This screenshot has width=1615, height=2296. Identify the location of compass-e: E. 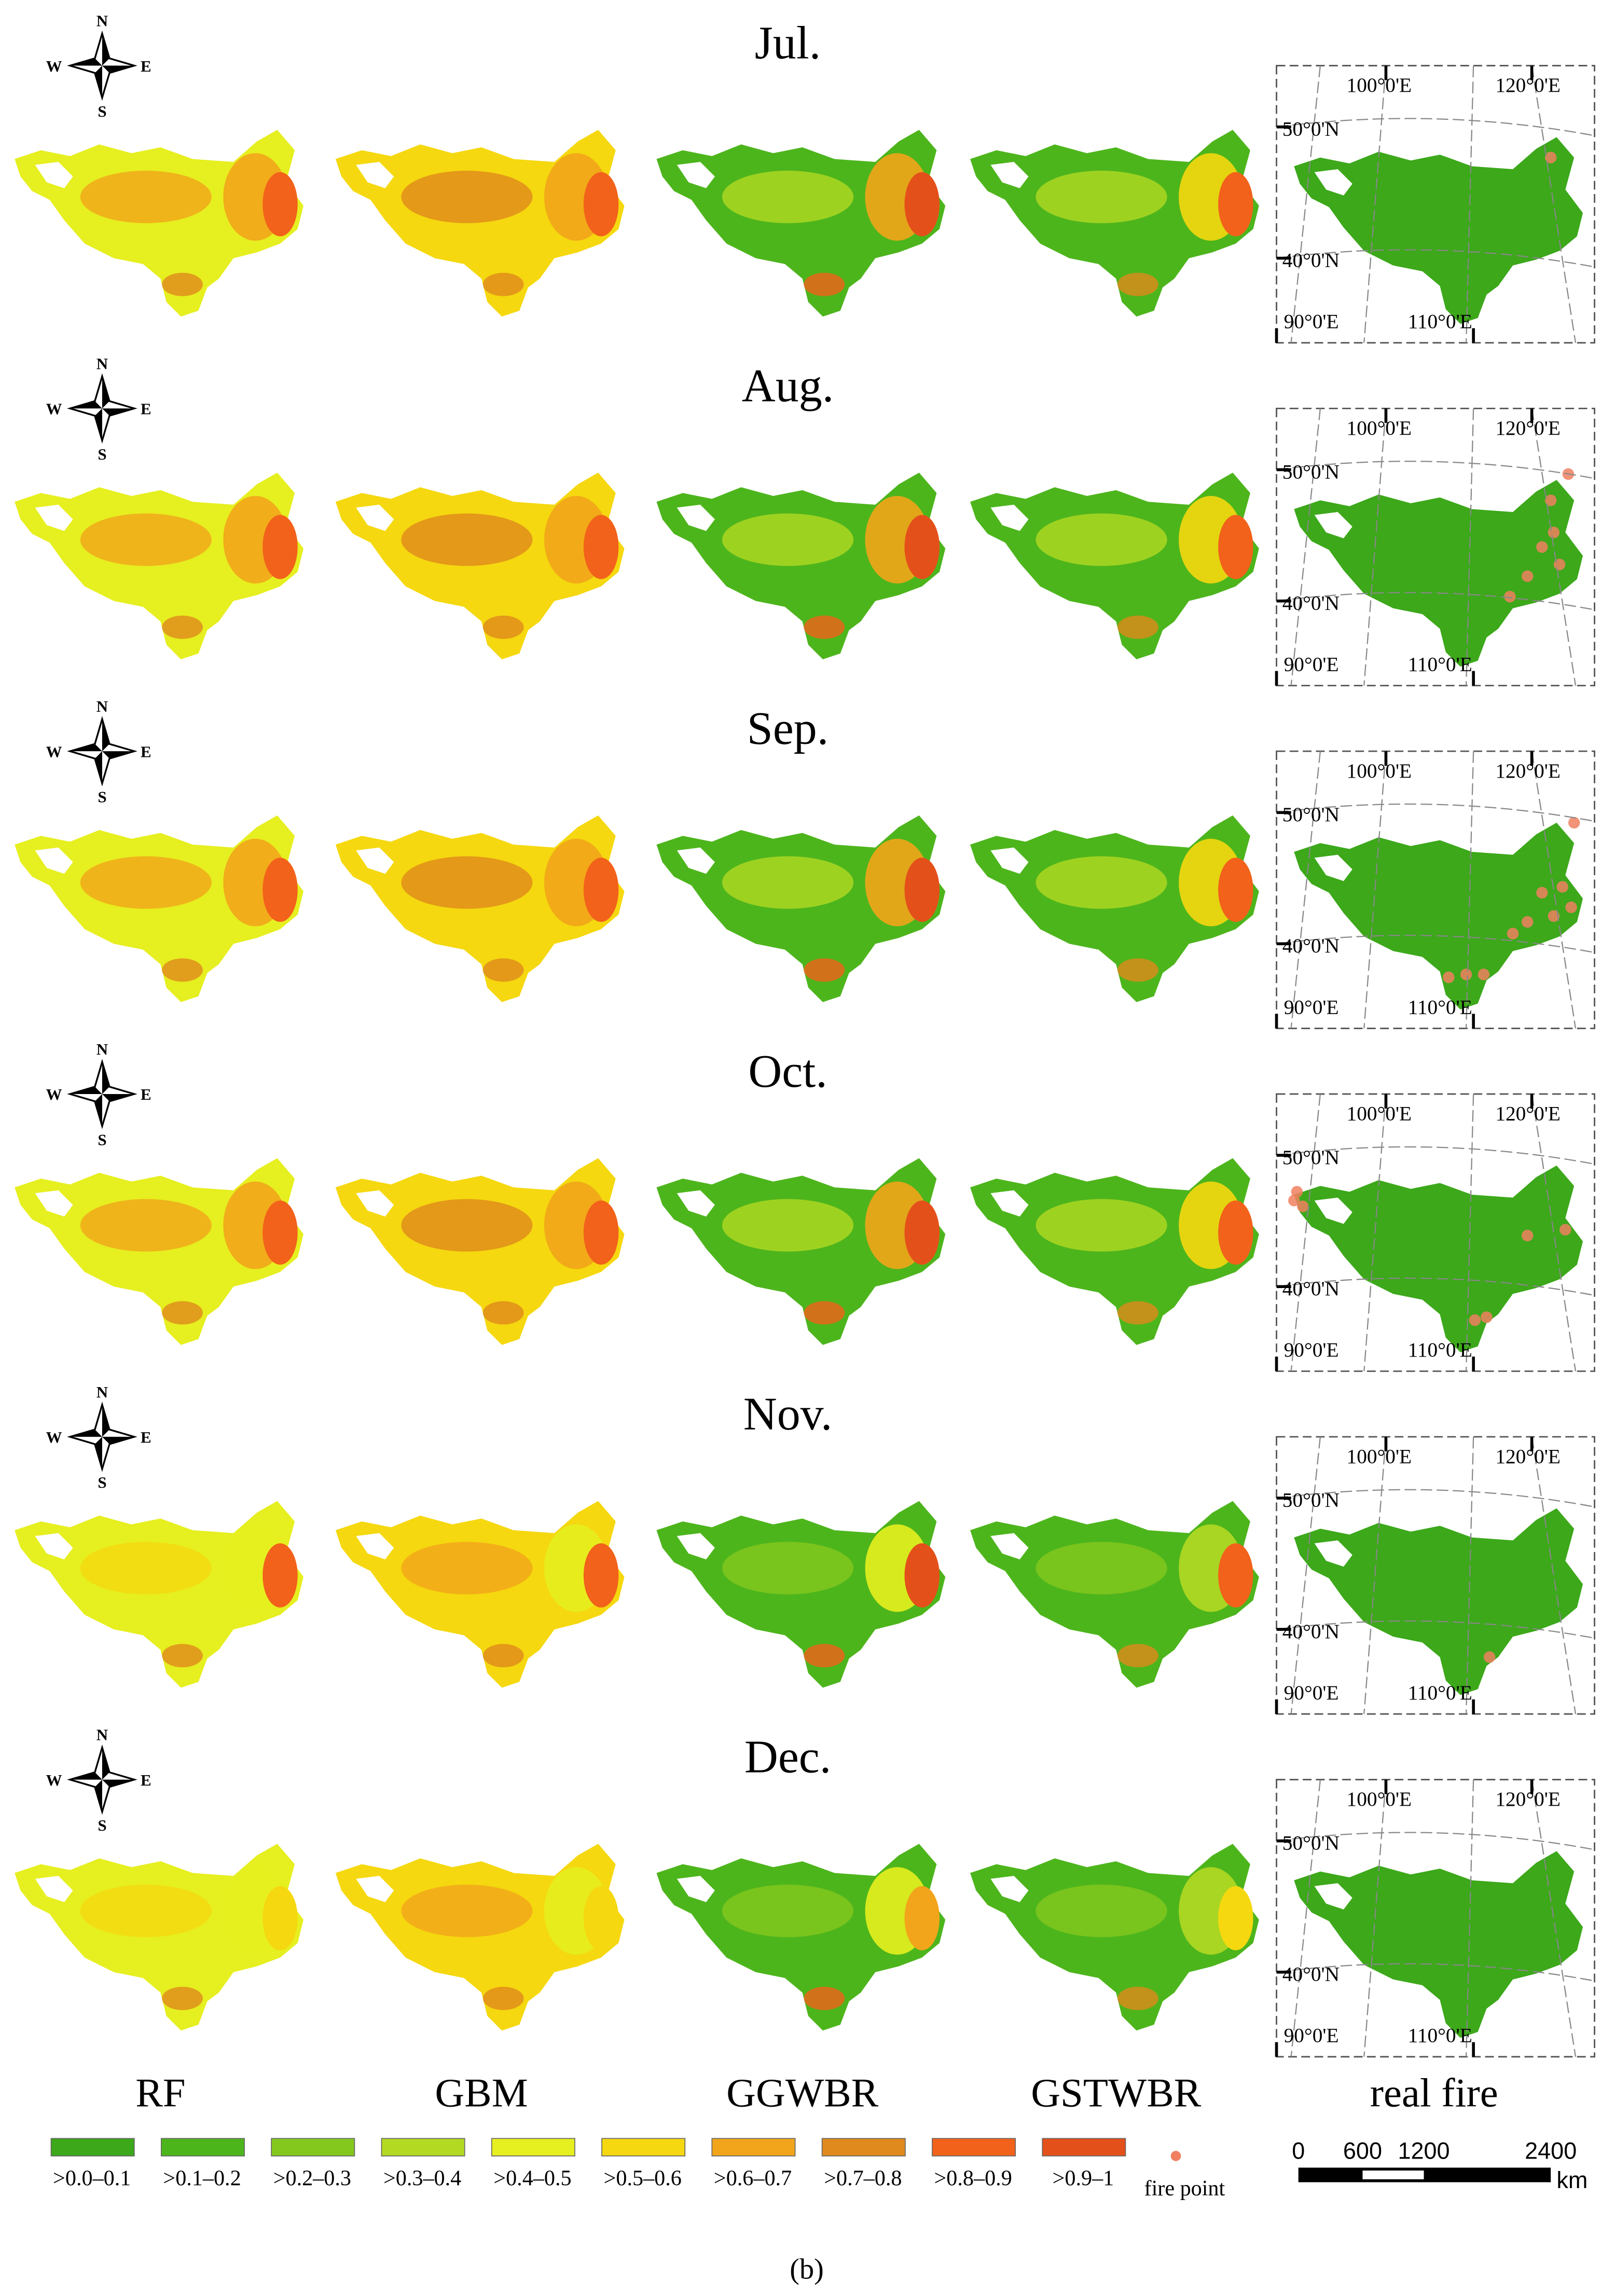
(146, 751).